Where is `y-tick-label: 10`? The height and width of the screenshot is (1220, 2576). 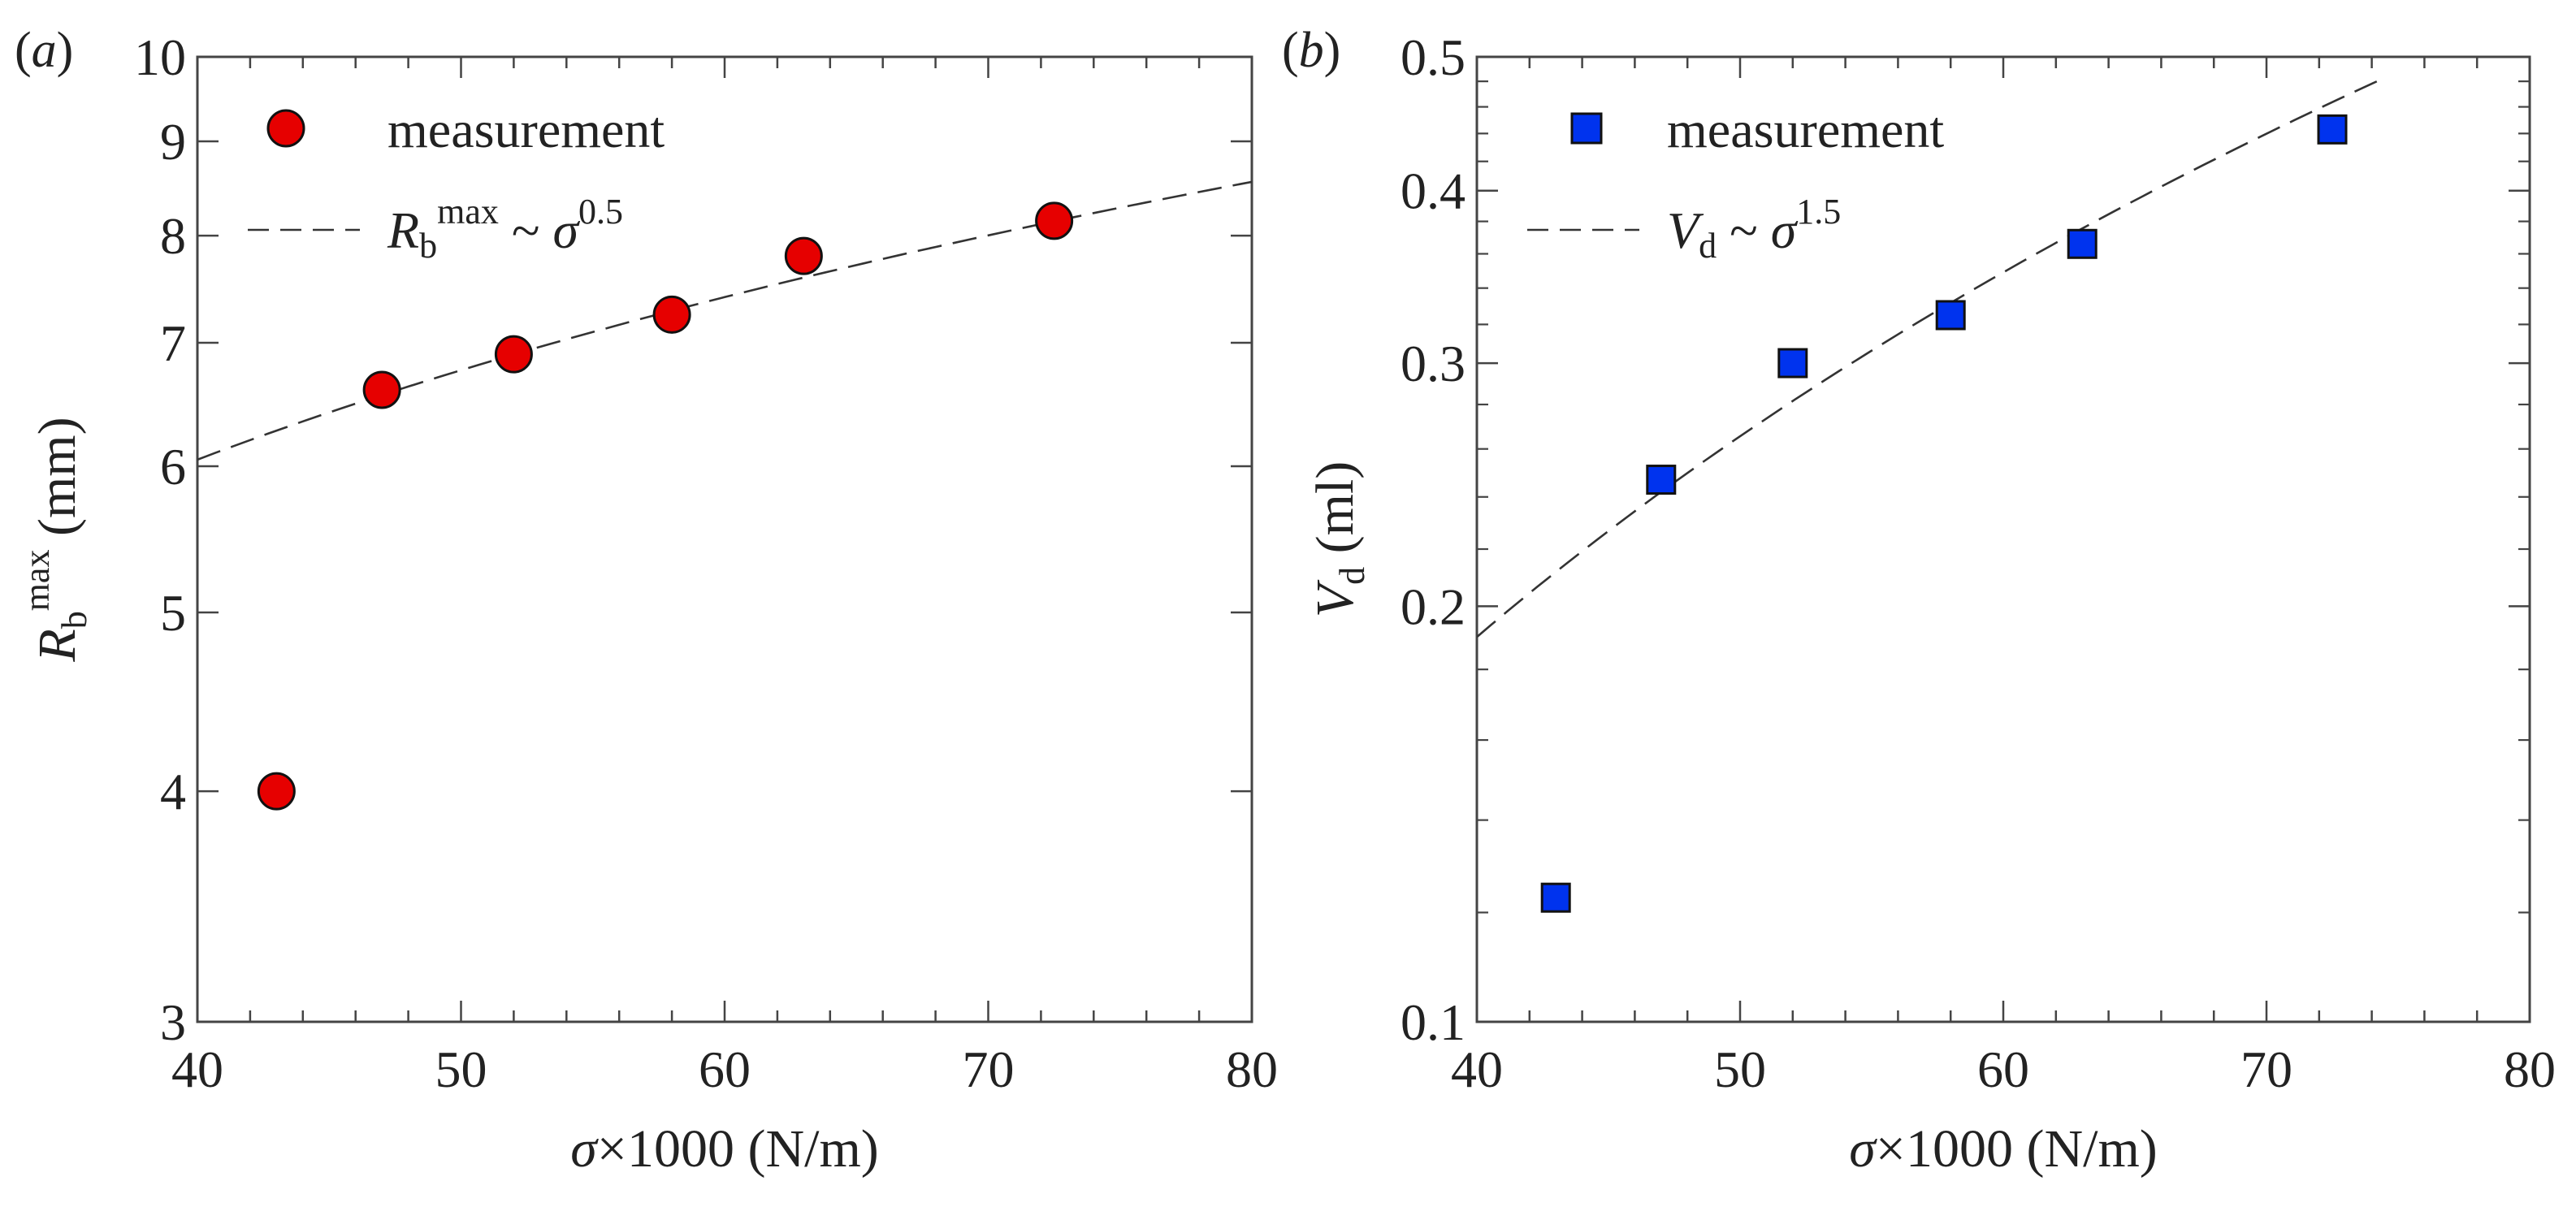 y-tick-label: 10 is located at coordinates (160, 57).